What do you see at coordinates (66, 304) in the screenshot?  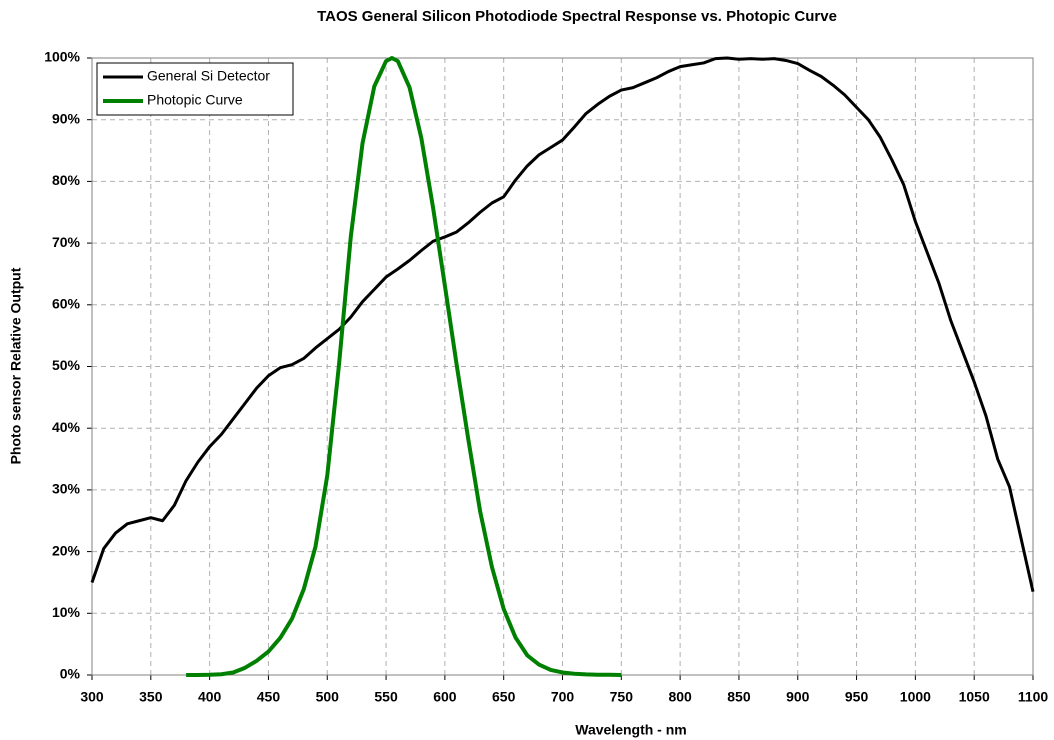 I see `y-tick-label: 60%` at bounding box center [66, 304].